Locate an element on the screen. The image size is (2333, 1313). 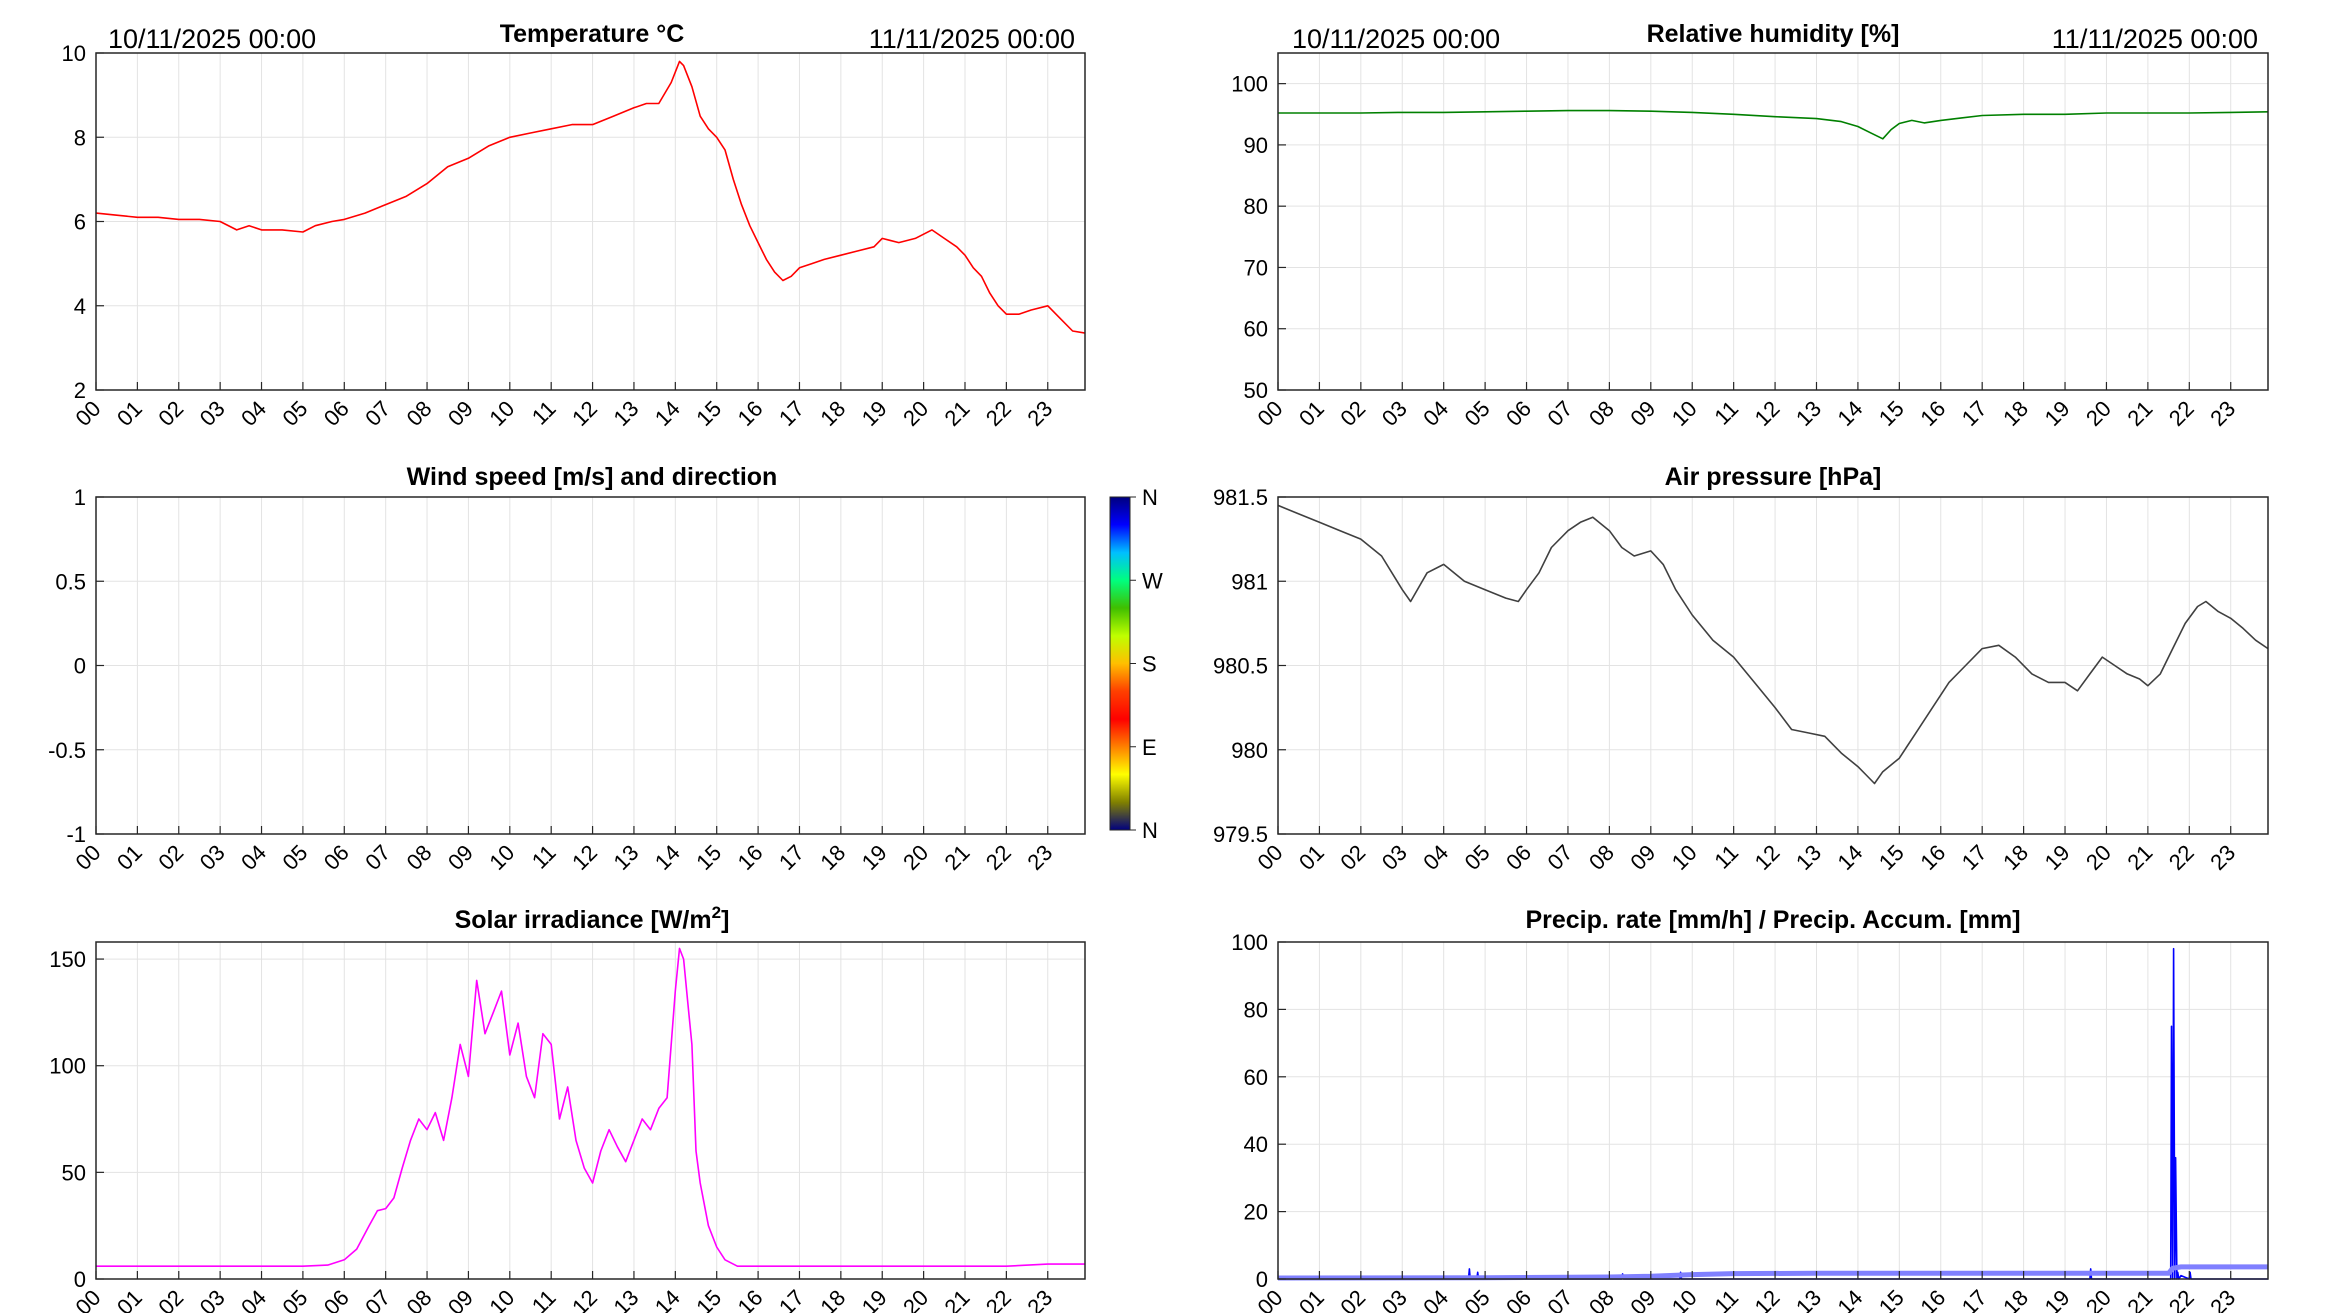
pressure-x-tick-label: 13 is located at coordinates (1808, 857).